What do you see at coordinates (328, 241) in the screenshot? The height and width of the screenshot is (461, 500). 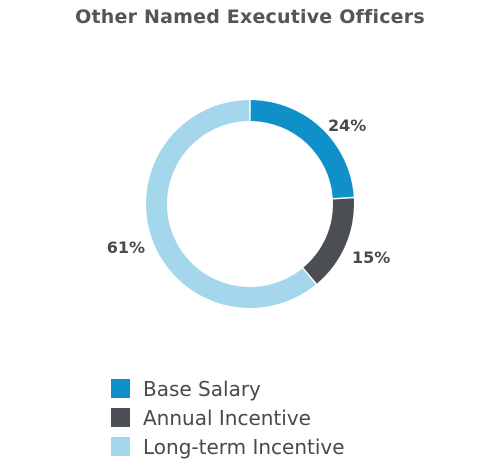 I see `donut-slice-annual-incentive` at bounding box center [328, 241].